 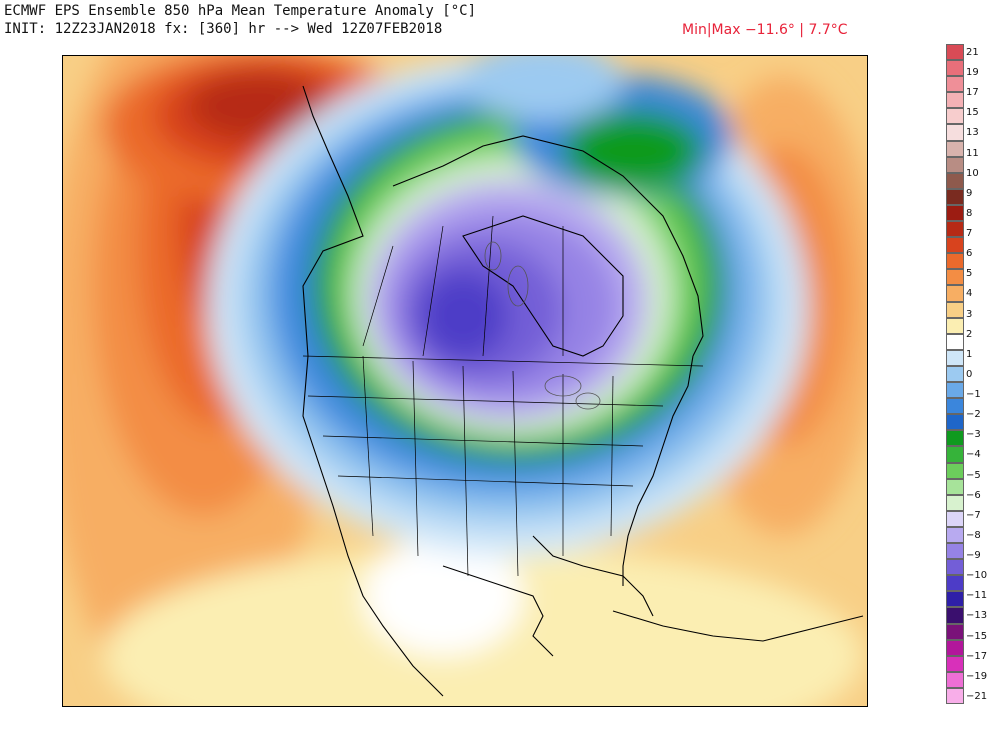 I want to click on color-scale-tick-label: −5, so click(x=973, y=475).